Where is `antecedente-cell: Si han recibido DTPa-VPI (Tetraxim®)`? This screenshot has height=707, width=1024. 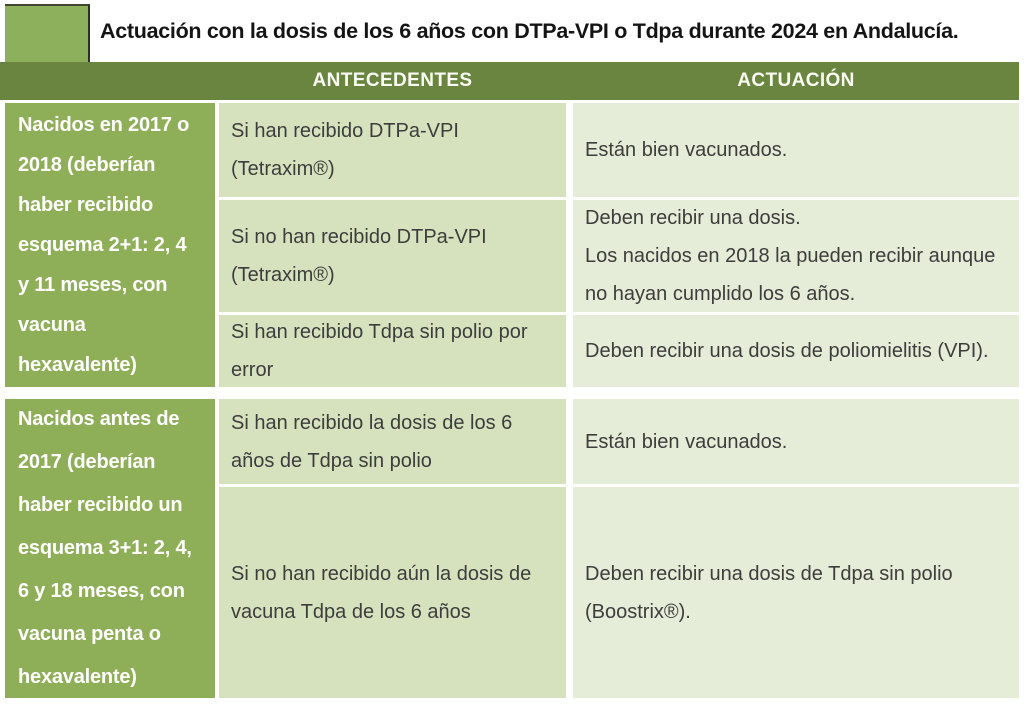
antecedente-cell: Si han recibido DTPa-VPI (Tetraxim®) is located at coordinates (392, 150).